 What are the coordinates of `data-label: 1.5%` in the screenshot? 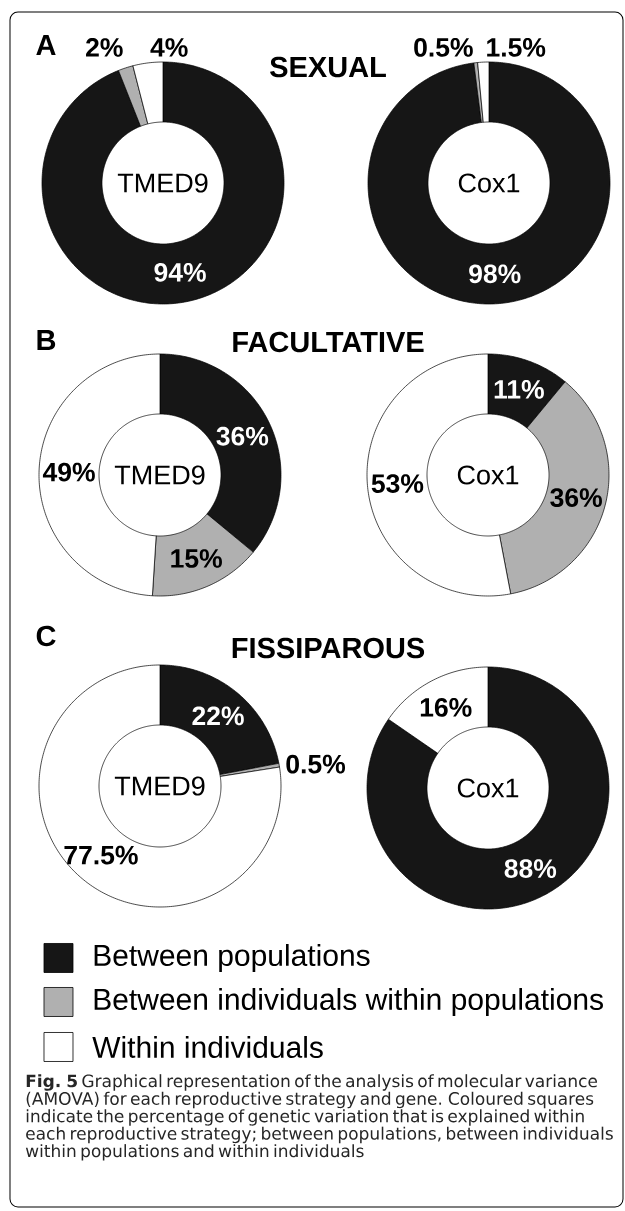 It's located at (516, 47).